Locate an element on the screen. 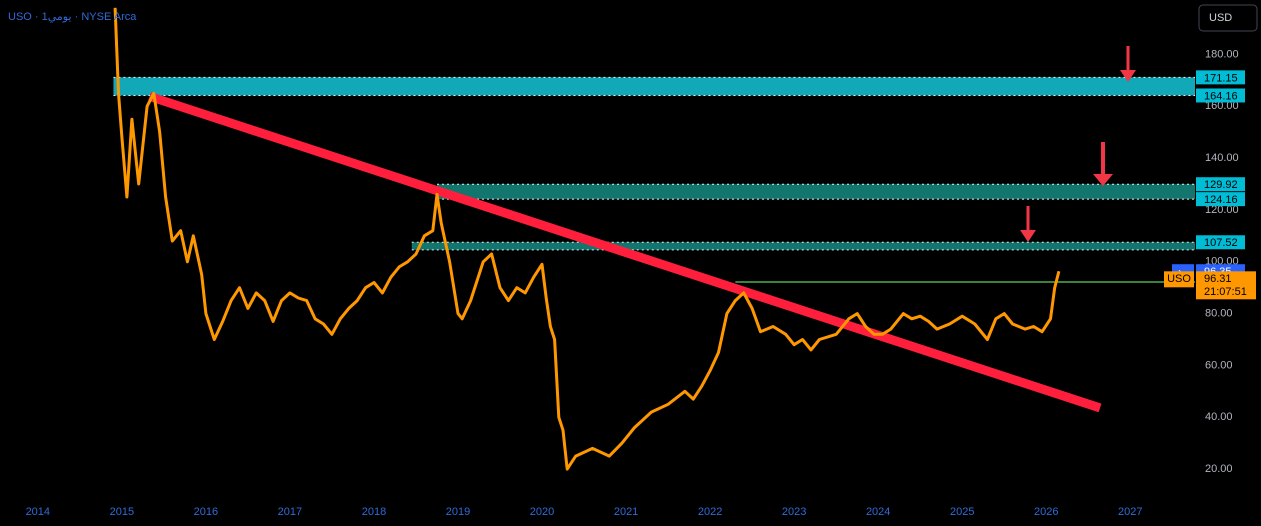  x-tick-label: 2017 is located at coordinates (290, 512).